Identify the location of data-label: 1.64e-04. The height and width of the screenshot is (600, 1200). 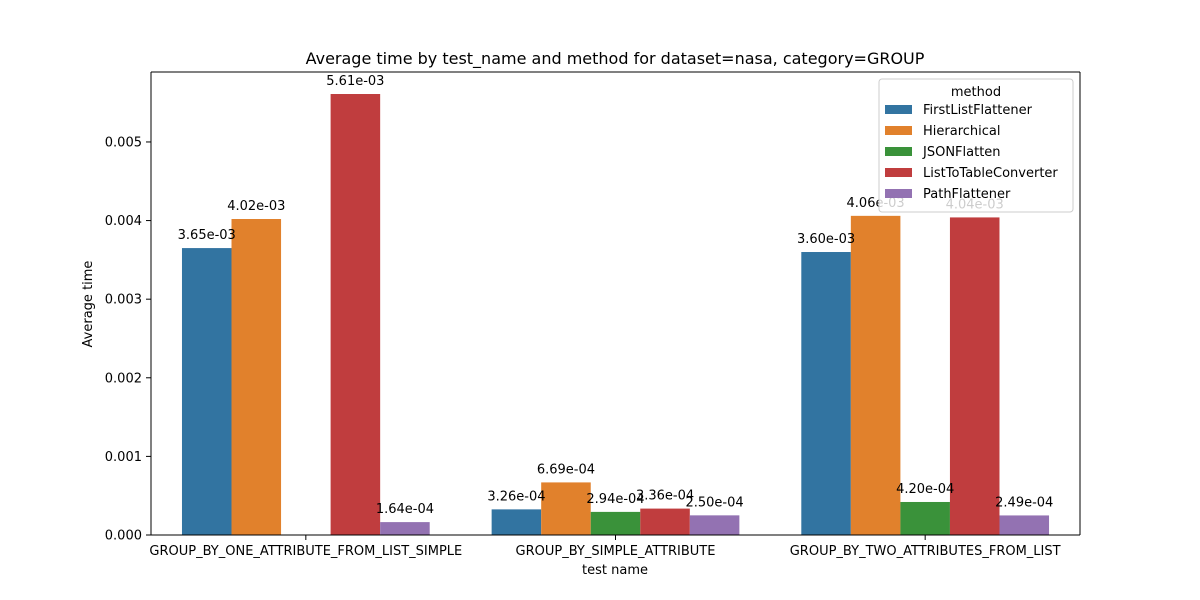
(405, 509).